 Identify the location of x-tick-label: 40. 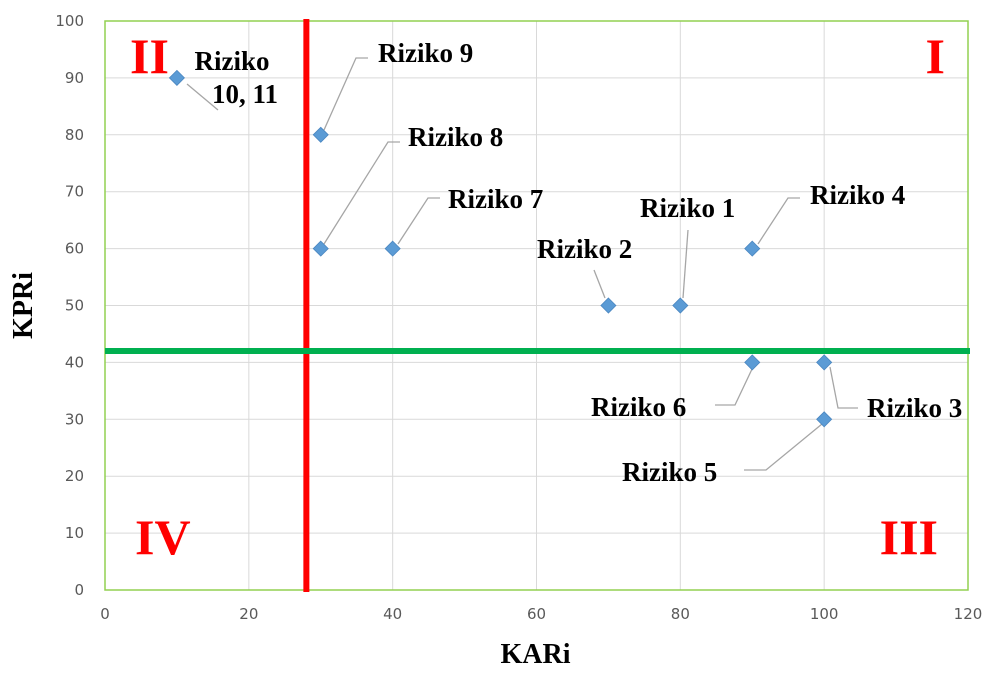
(392, 614).